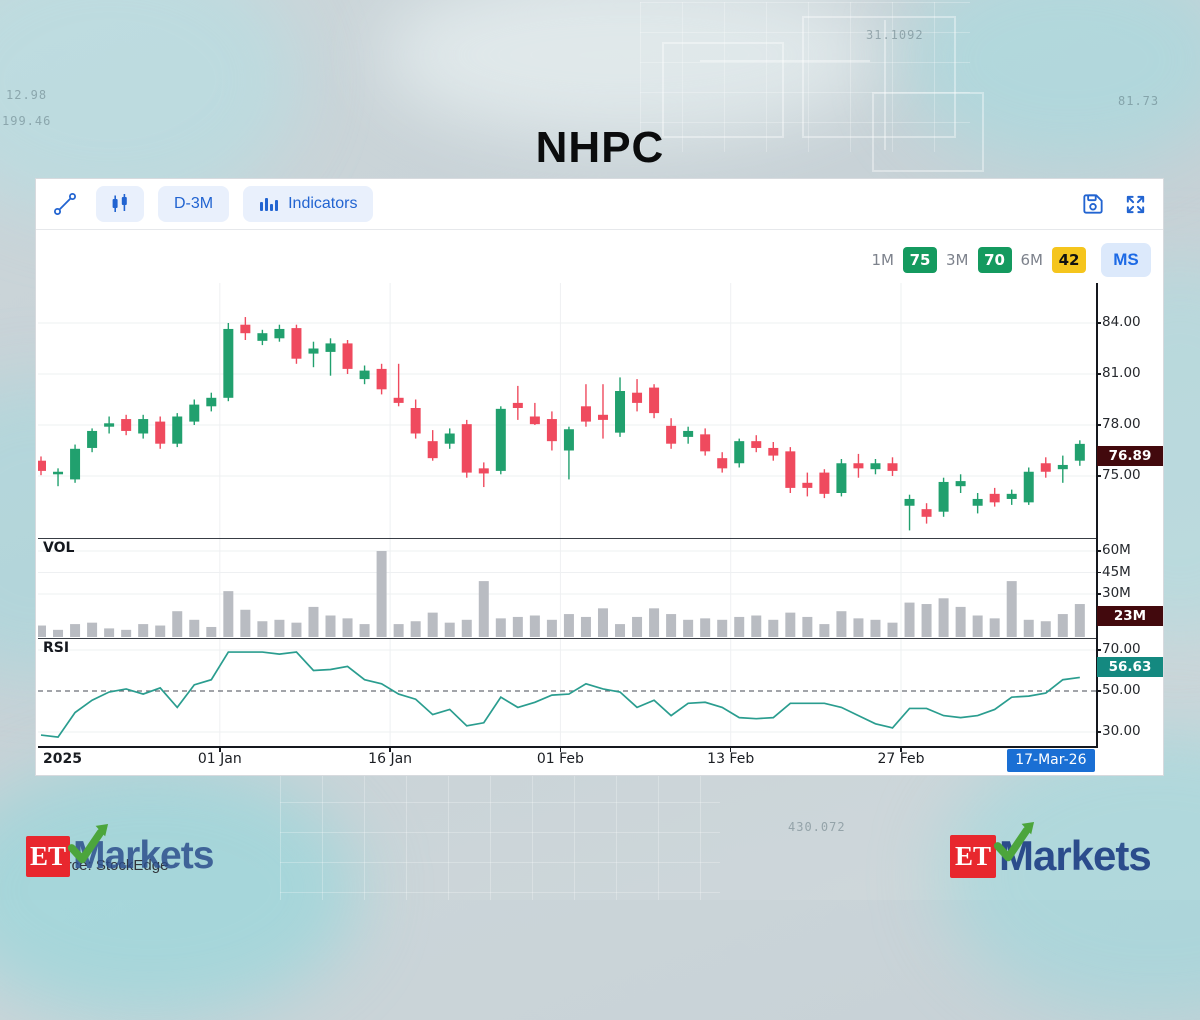  What do you see at coordinates (1139, 101) in the screenshot?
I see `decor-number: 81.73` at bounding box center [1139, 101].